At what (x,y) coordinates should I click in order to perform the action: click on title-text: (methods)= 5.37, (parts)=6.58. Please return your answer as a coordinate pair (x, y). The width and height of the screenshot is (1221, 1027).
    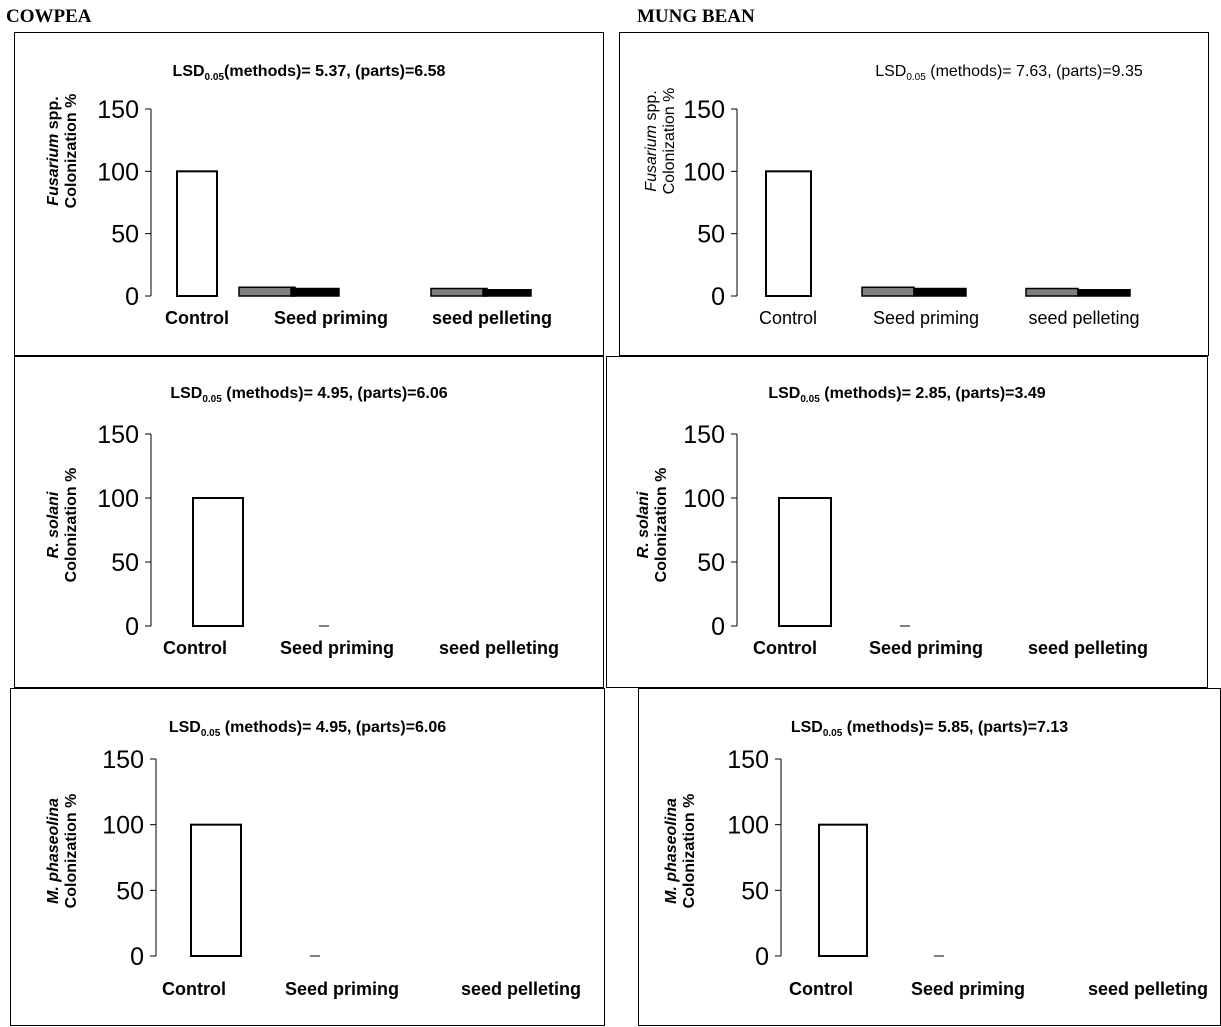
    Looking at the image, I should click on (335, 71).